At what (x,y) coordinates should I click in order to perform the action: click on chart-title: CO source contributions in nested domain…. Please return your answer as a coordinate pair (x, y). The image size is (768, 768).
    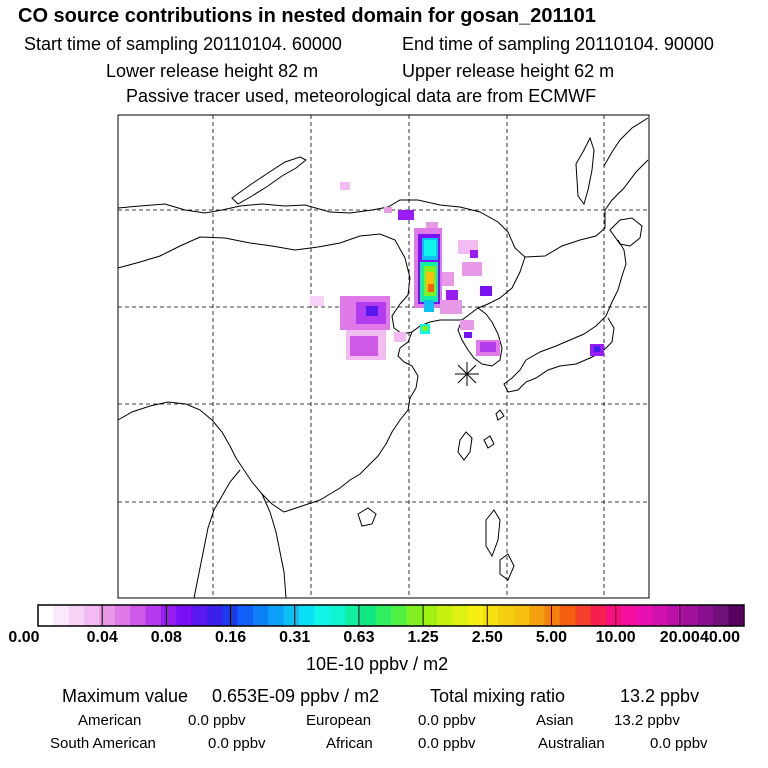
    Looking at the image, I should click on (307, 16).